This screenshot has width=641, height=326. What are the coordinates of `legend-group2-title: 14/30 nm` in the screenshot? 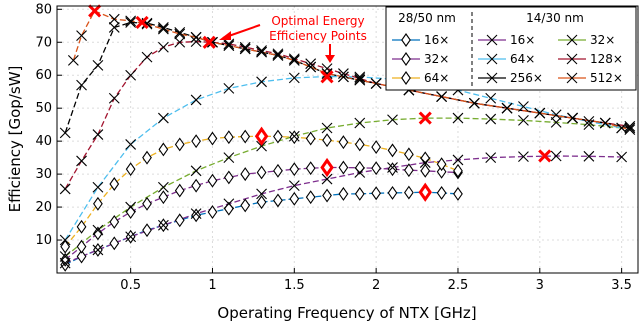 It's located at (555, 18).